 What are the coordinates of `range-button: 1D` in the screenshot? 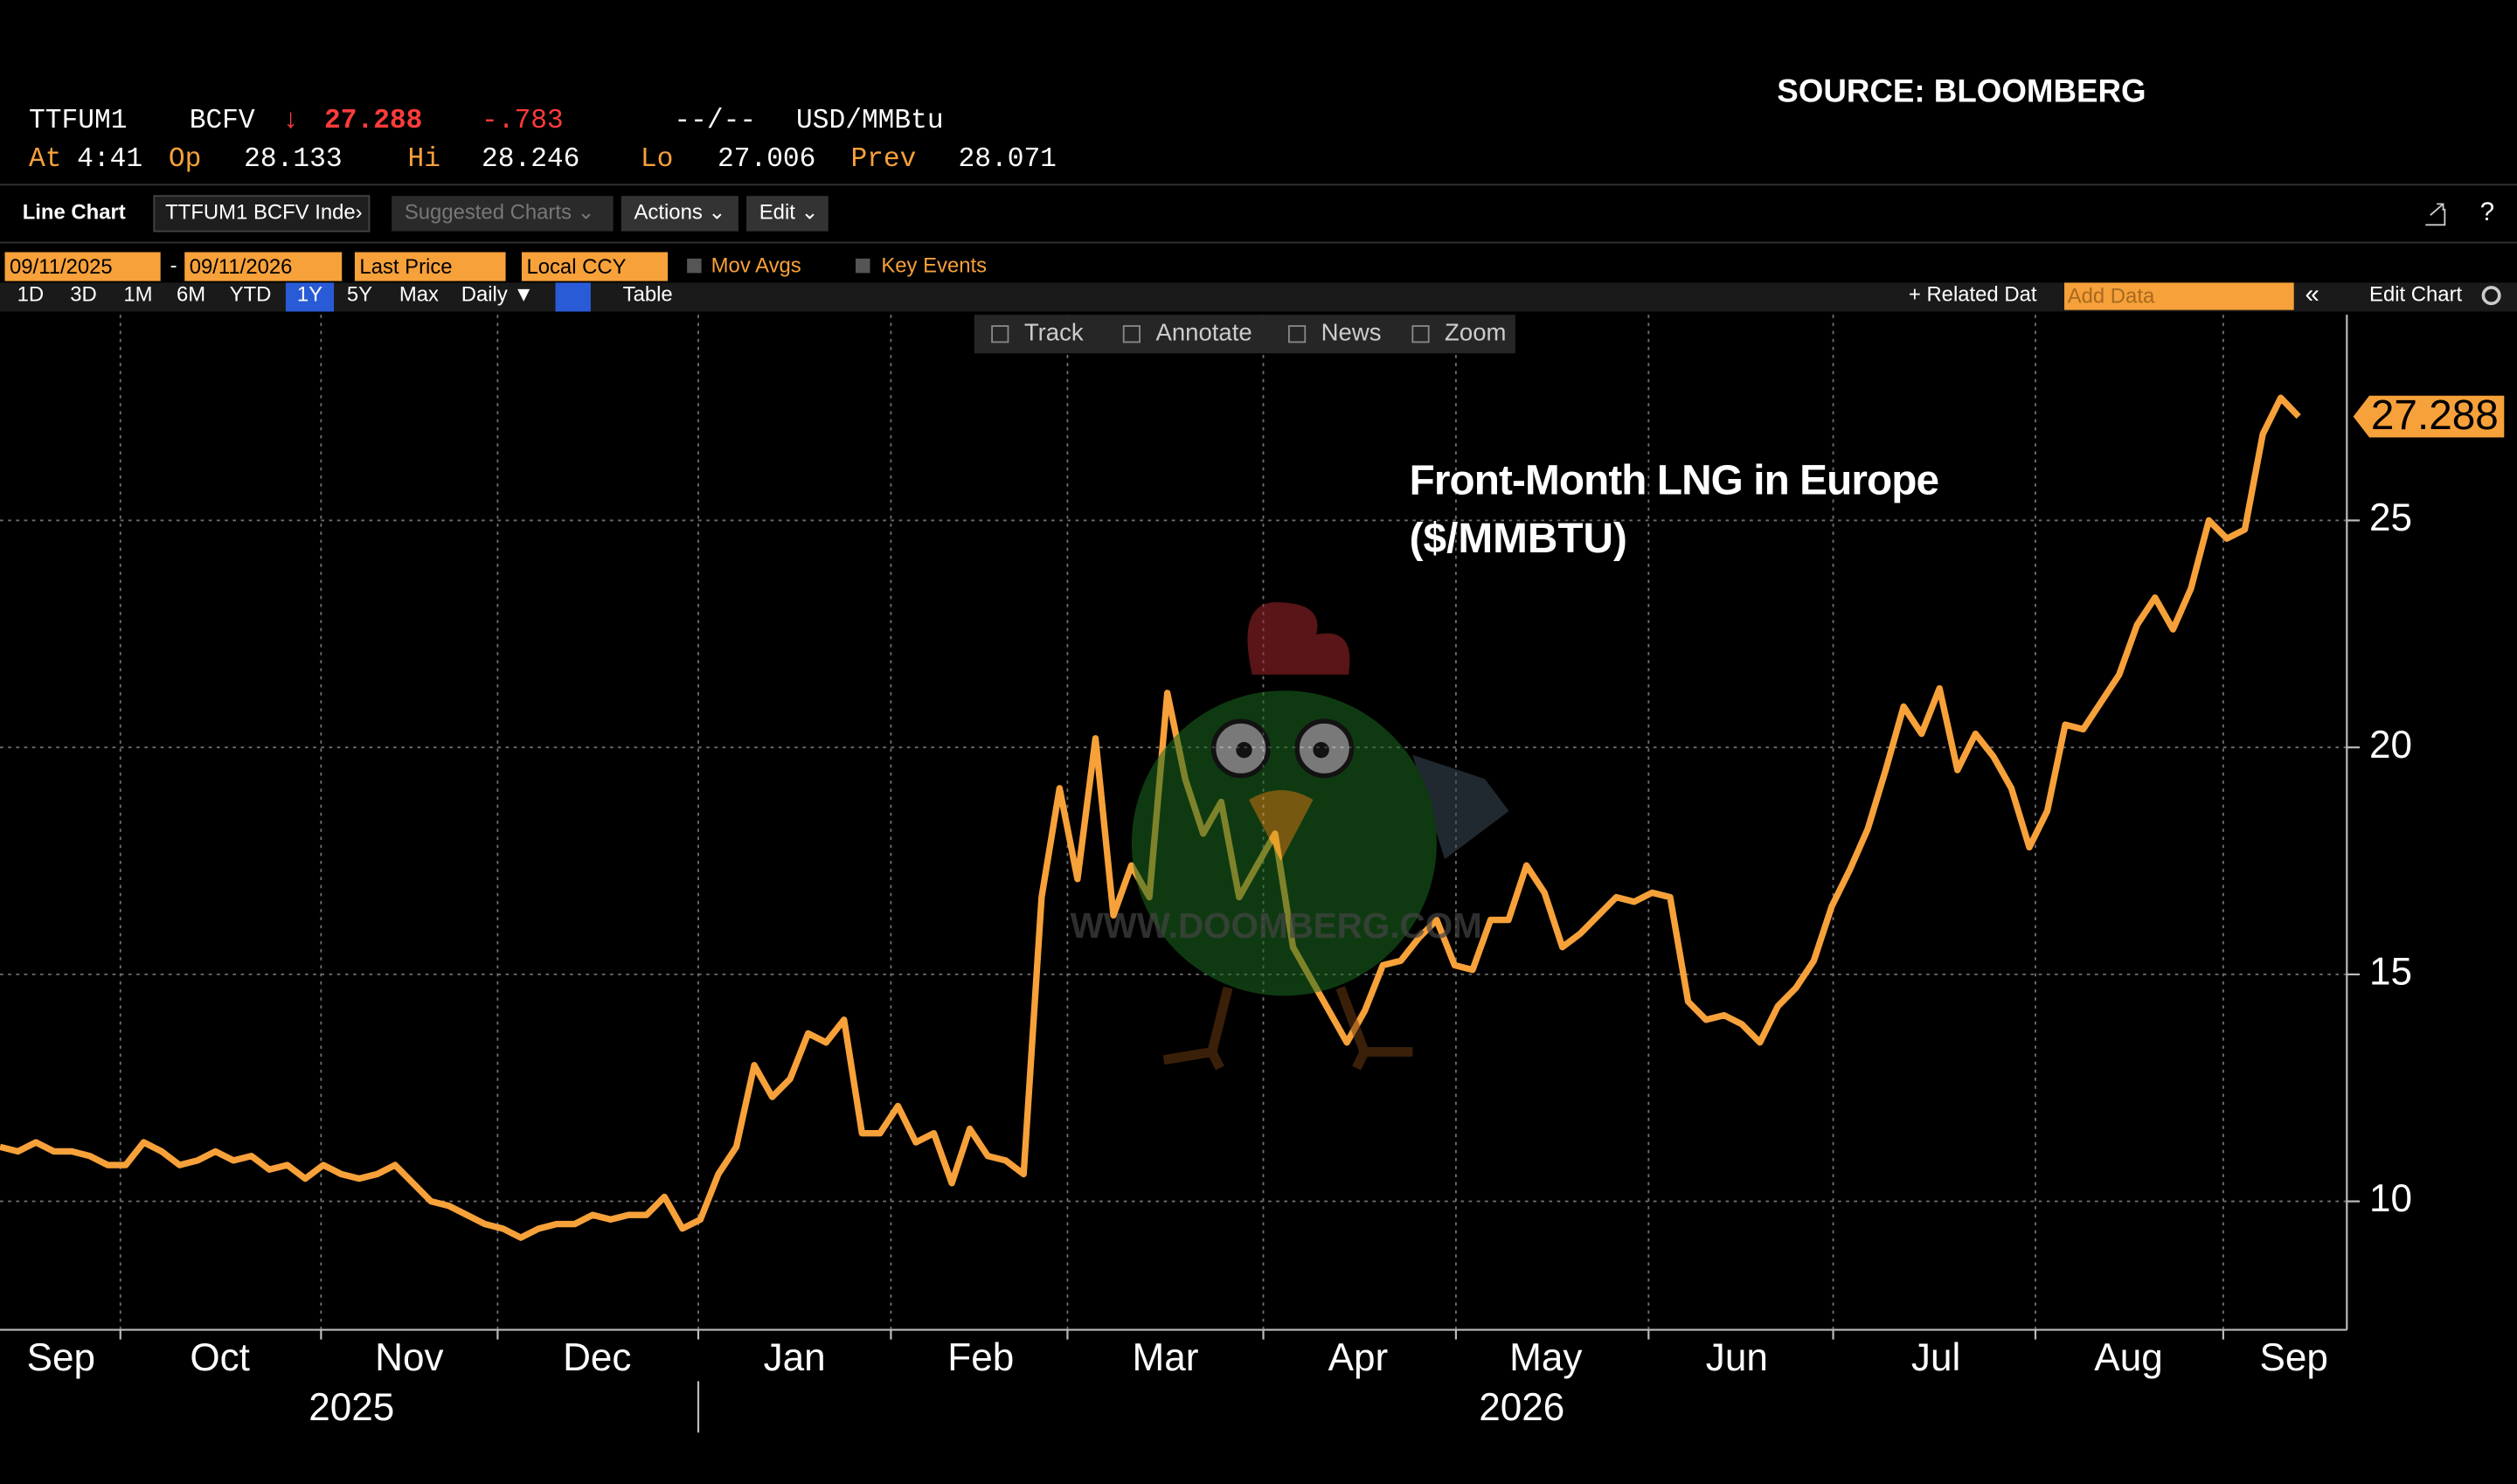 It's located at (31, 294).